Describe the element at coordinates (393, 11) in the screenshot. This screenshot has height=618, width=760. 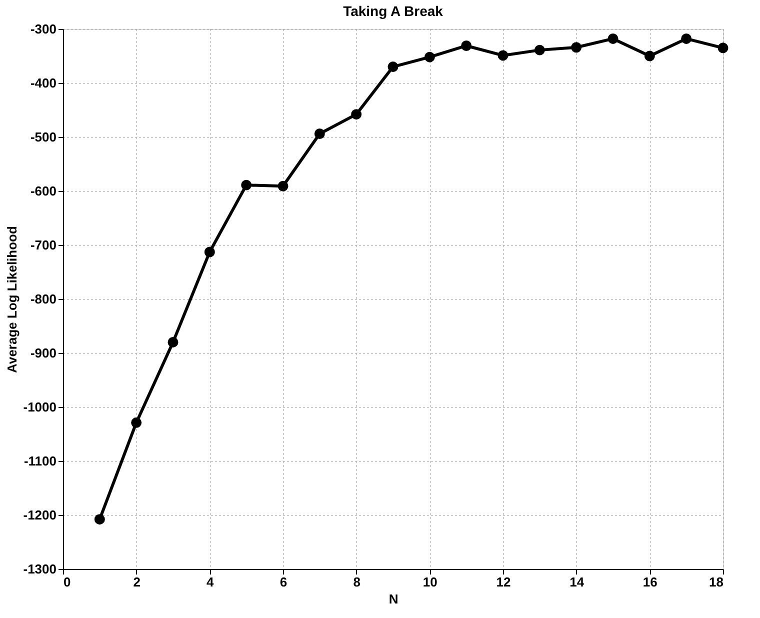
I see `chart-title: Taking A Break` at that location.